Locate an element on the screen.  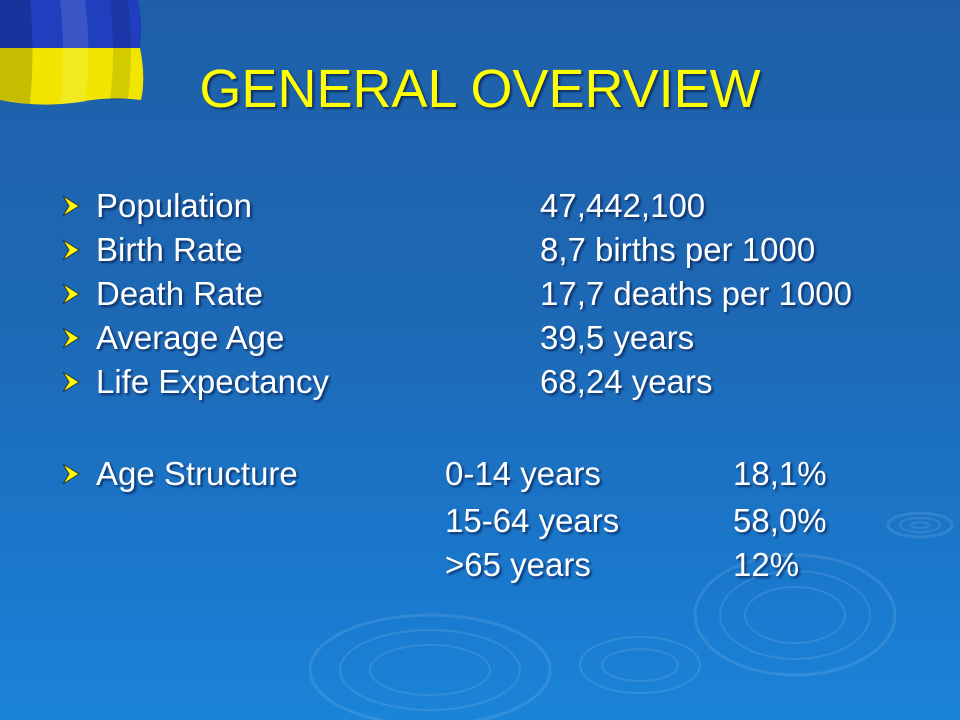
stat-label: Population is located at coordinates (174, 205).